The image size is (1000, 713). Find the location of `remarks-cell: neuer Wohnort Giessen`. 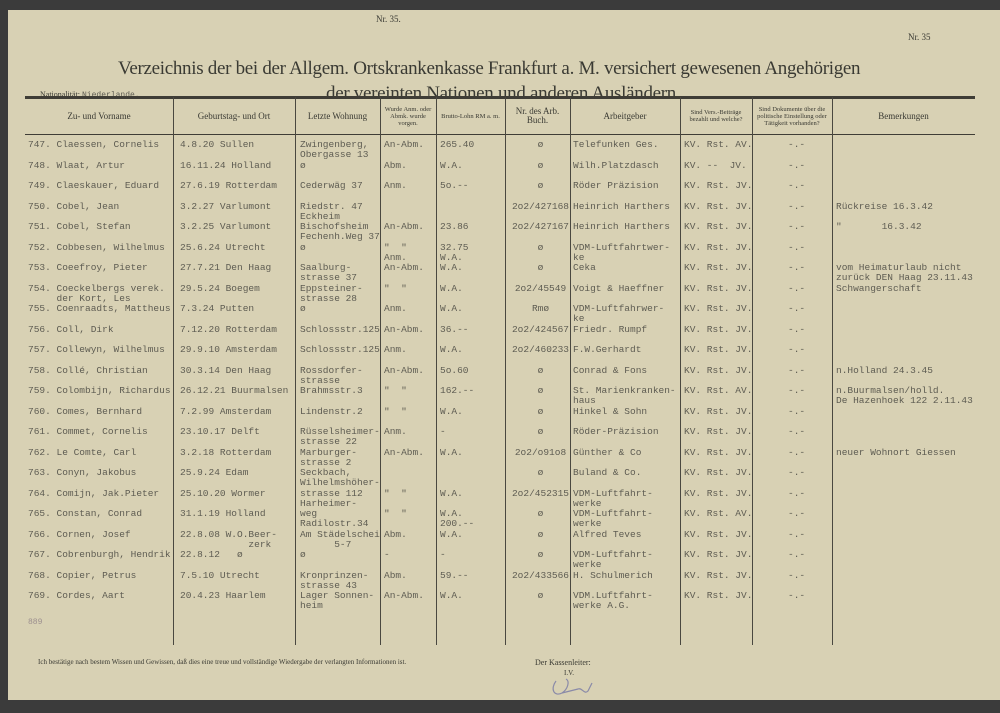

remarks-cell: neuer Wohnort Giessen is located at coordinates (896, 452).